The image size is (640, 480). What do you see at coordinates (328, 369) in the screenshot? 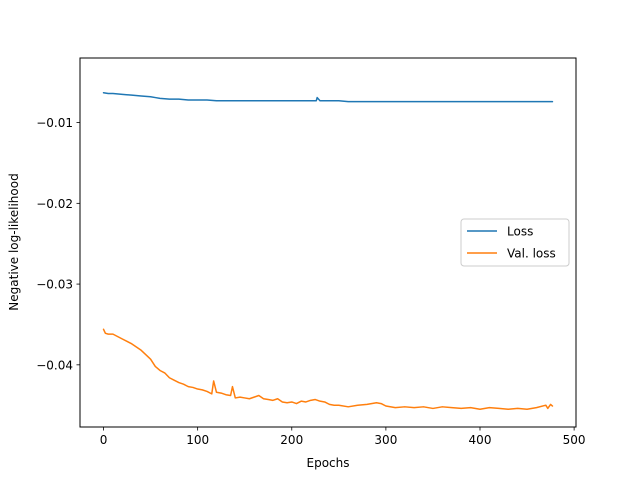
I see `series-line-val-loss` at bounding box center [328, 369].